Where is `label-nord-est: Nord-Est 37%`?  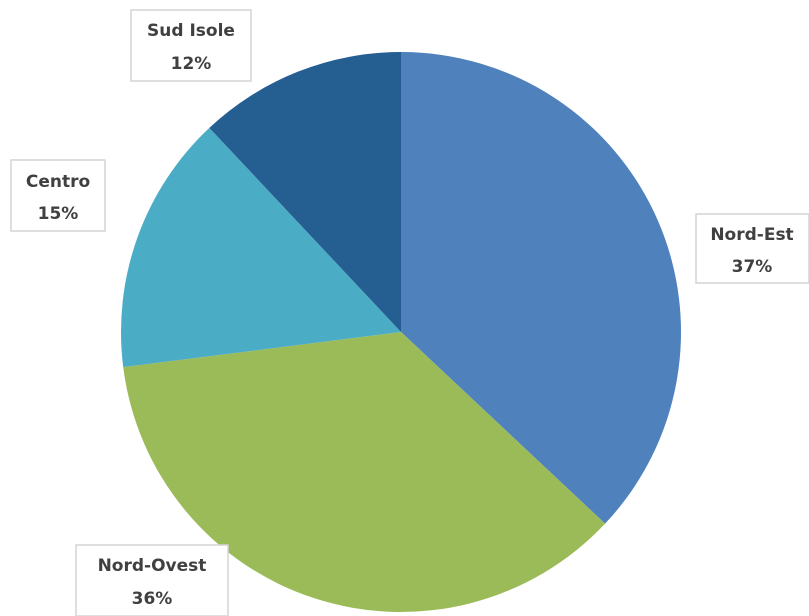 label-nord-est: Nord-Est 37% is located at coordinates (752, 248).